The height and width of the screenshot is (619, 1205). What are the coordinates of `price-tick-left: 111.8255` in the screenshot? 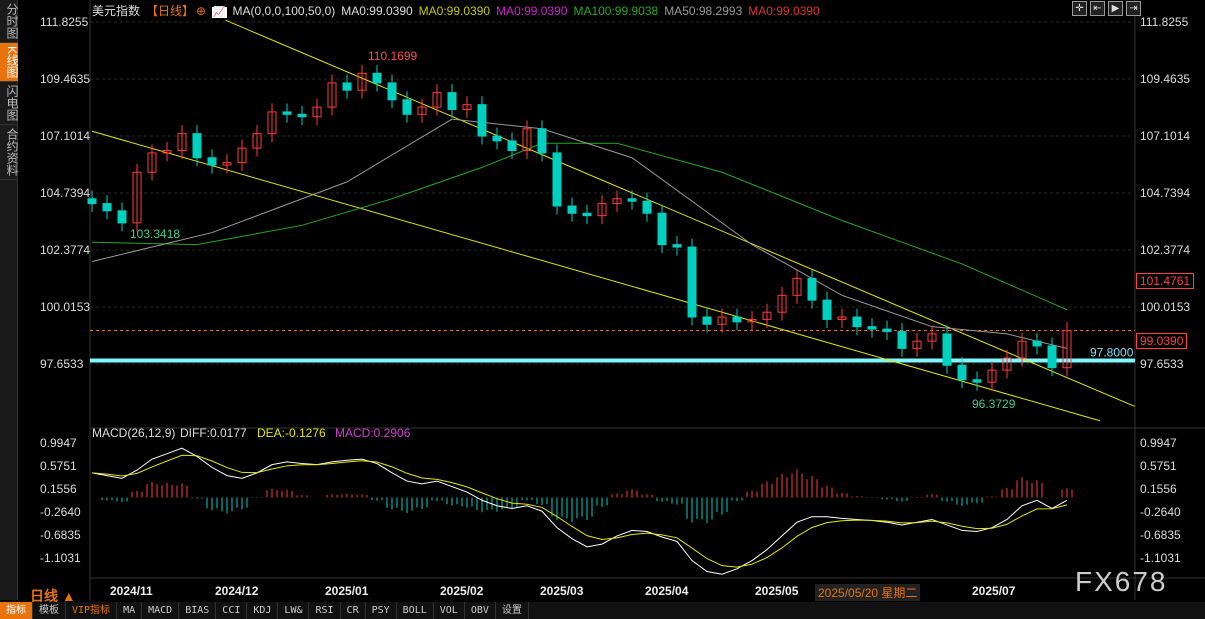 It's located at (64, 22).